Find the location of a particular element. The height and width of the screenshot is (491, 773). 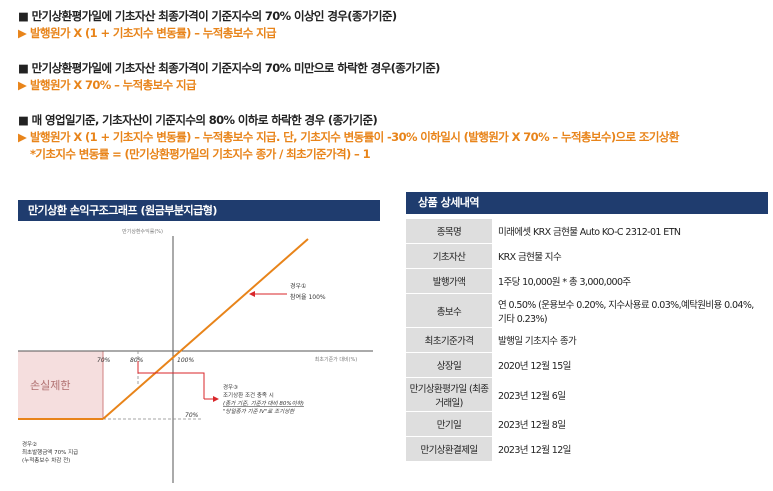

x-axis-label: 최초기준가 대비(%) is located at coordinates (336, 359).